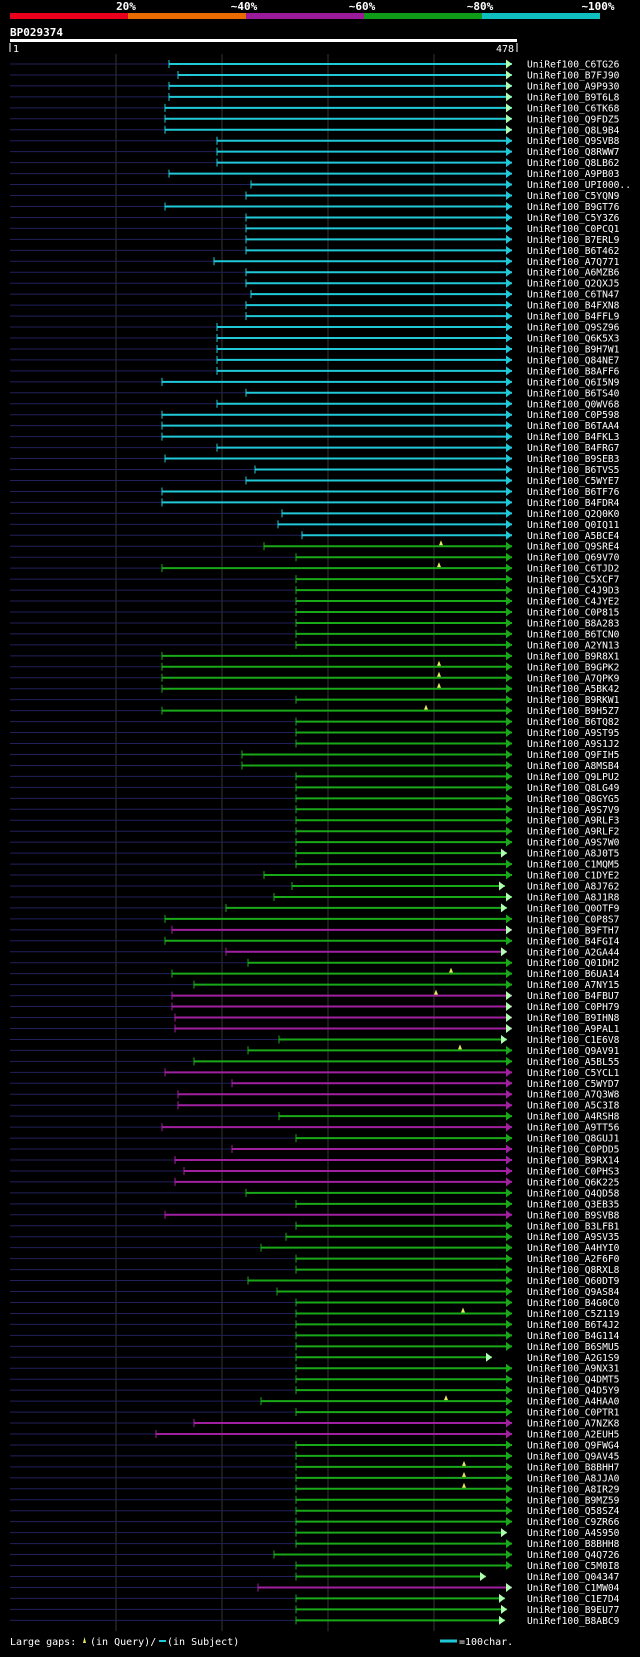 The height and width of the screenshot is (1657, 640). What do you see at coordinates (314, 1150) in the screenshot?
I see `hit-row: UniRef100_C0PDD5` at bounding box center [314, 1150].